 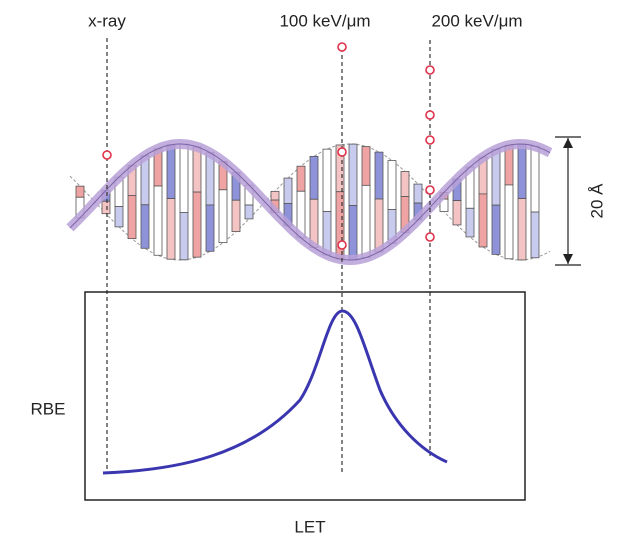 I want to click on track-label: x-ray, so click(x=107, y=20).